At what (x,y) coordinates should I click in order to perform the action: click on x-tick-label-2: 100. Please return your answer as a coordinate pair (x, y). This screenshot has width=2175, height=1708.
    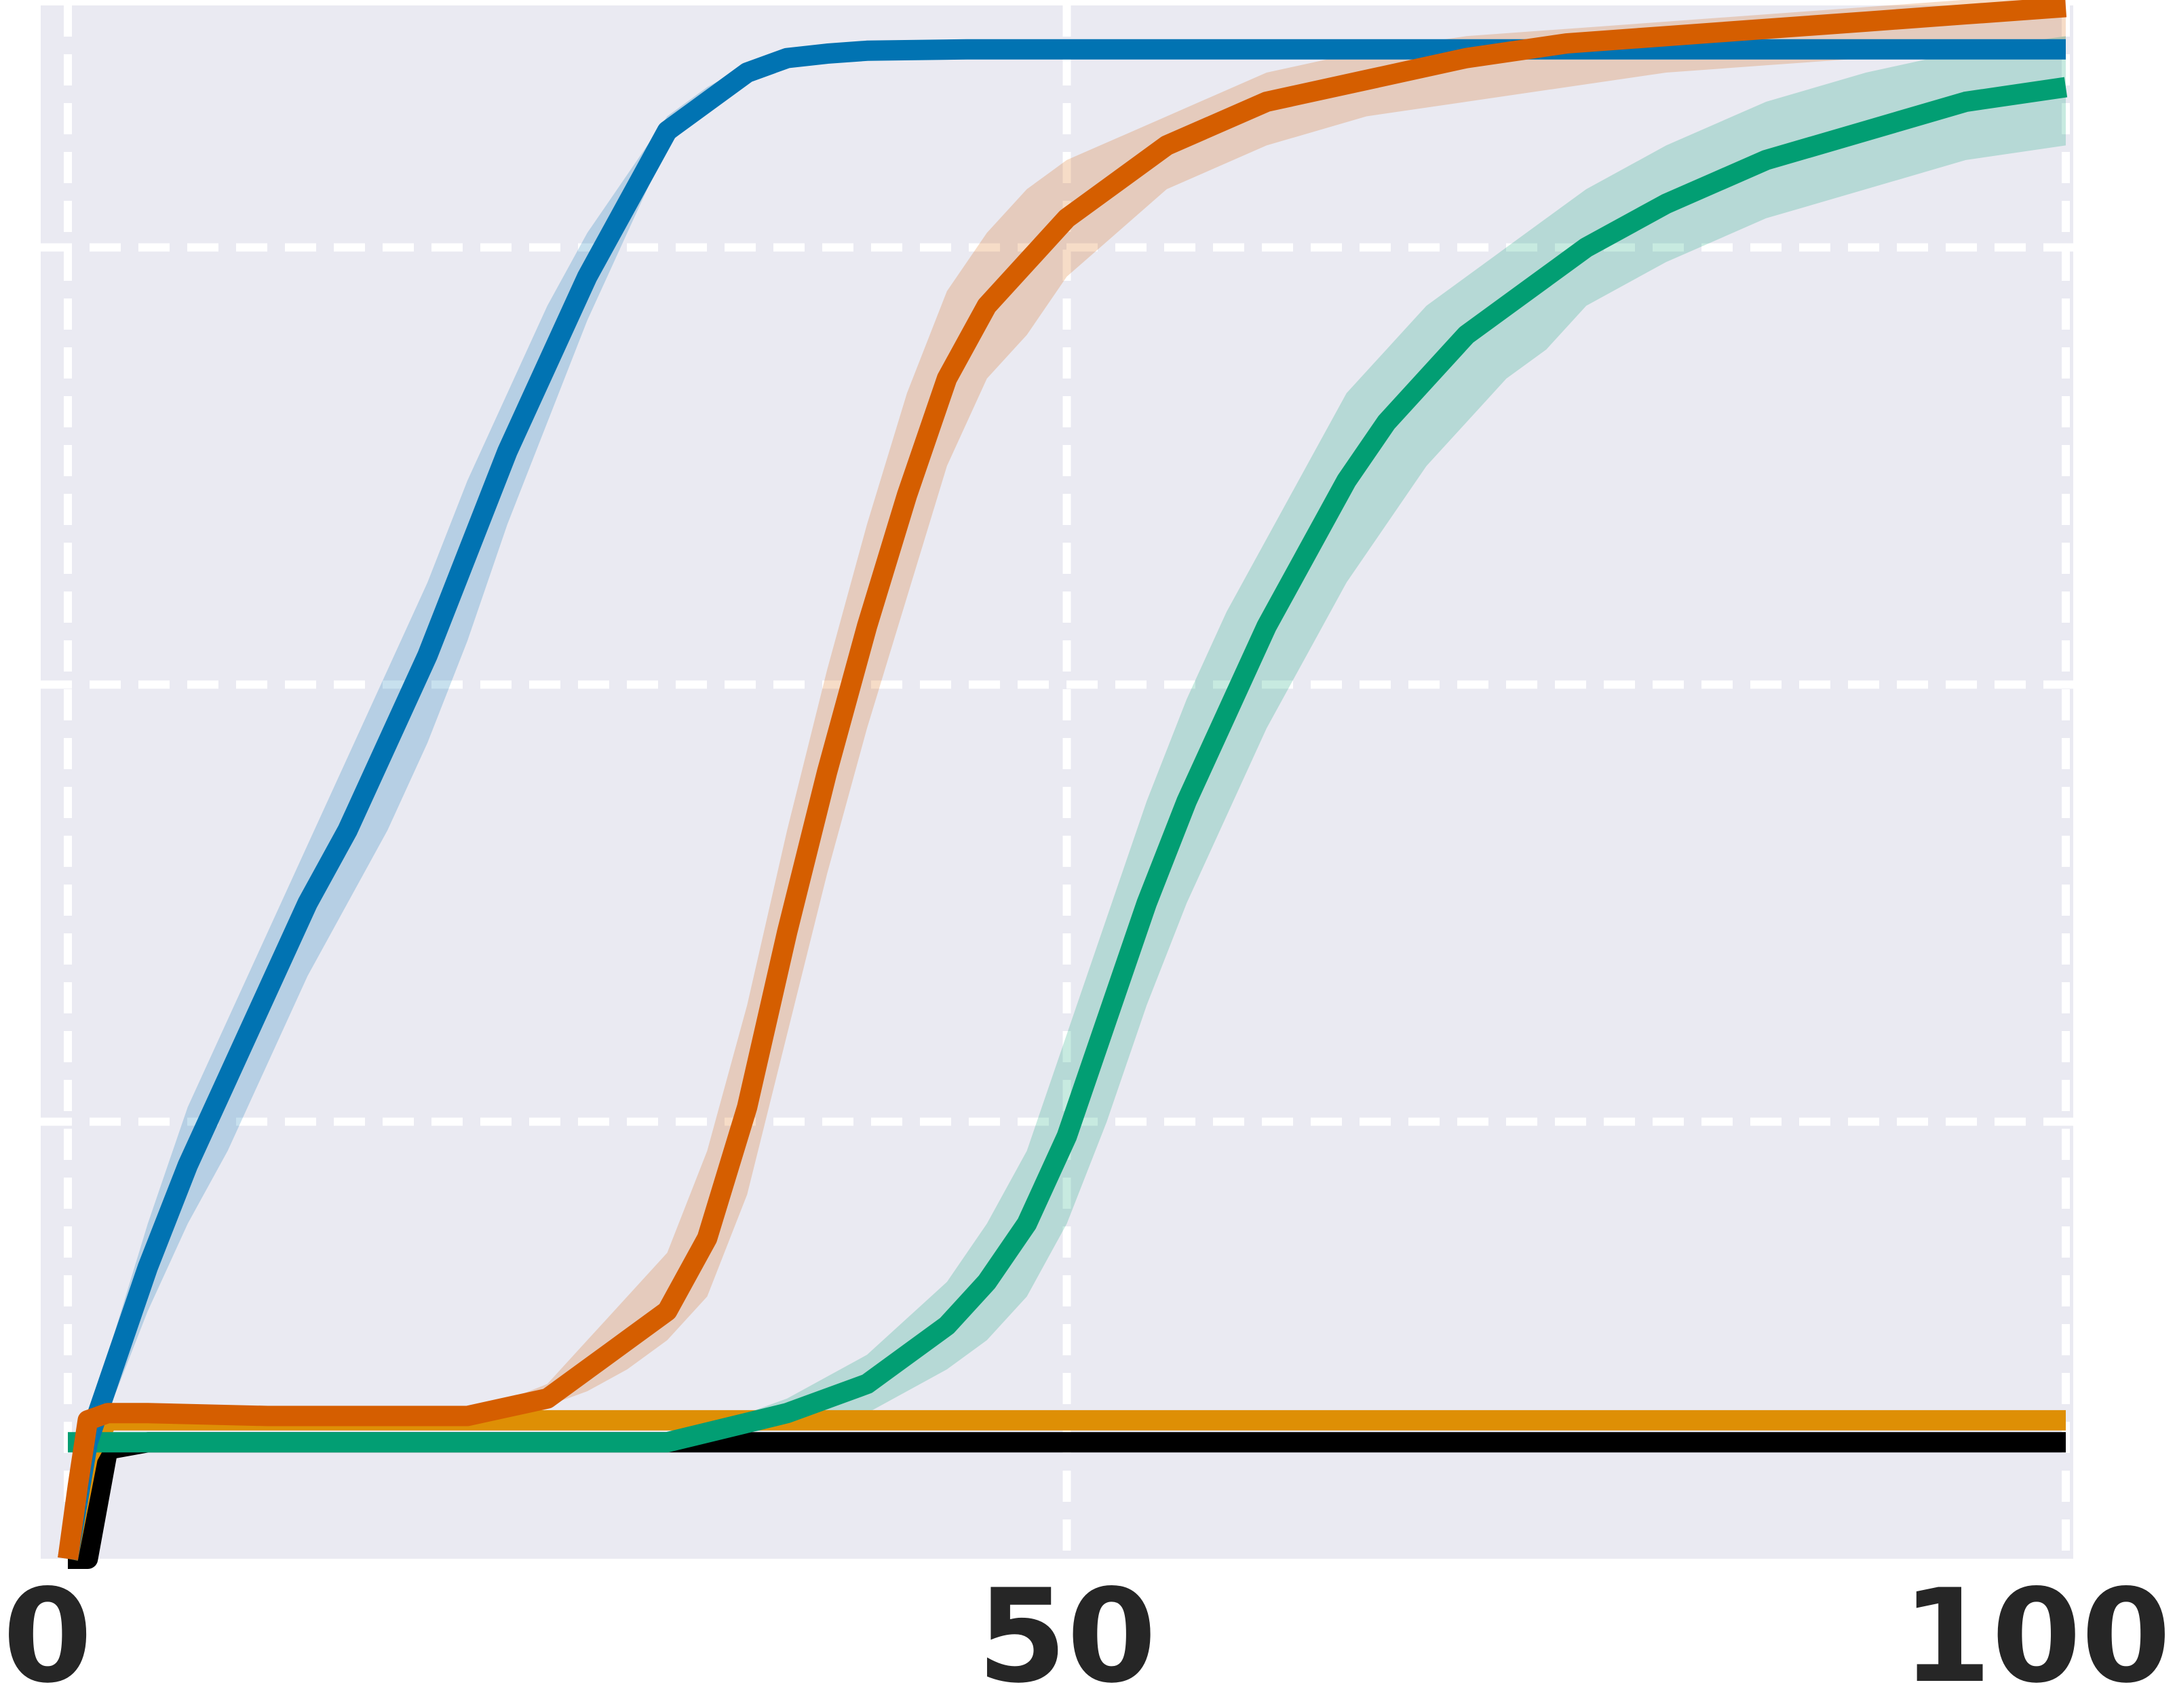
    Looking at the image, I should click on (2037, 1634).